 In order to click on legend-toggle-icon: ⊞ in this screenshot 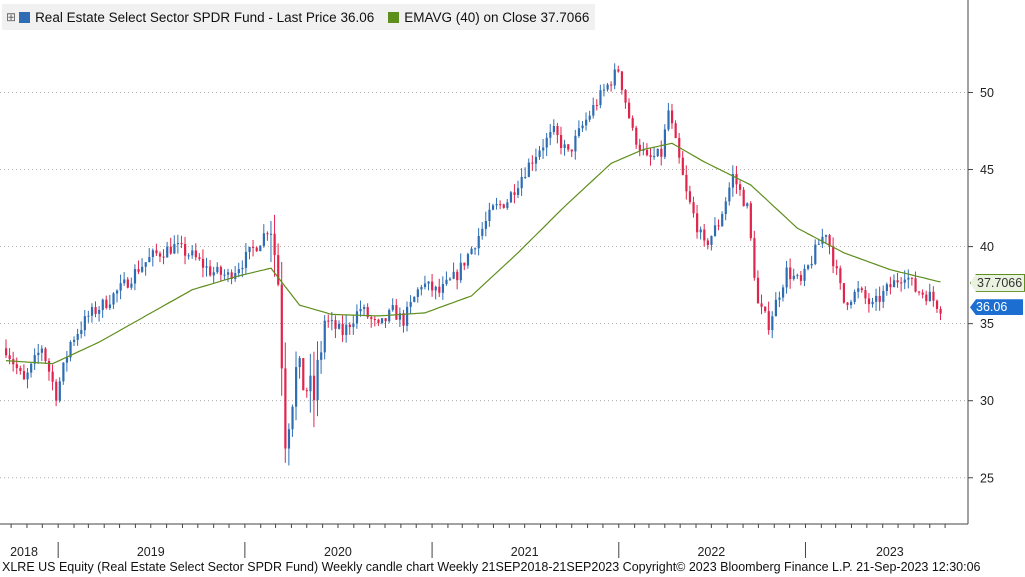, I will do `click(11, 17)`.